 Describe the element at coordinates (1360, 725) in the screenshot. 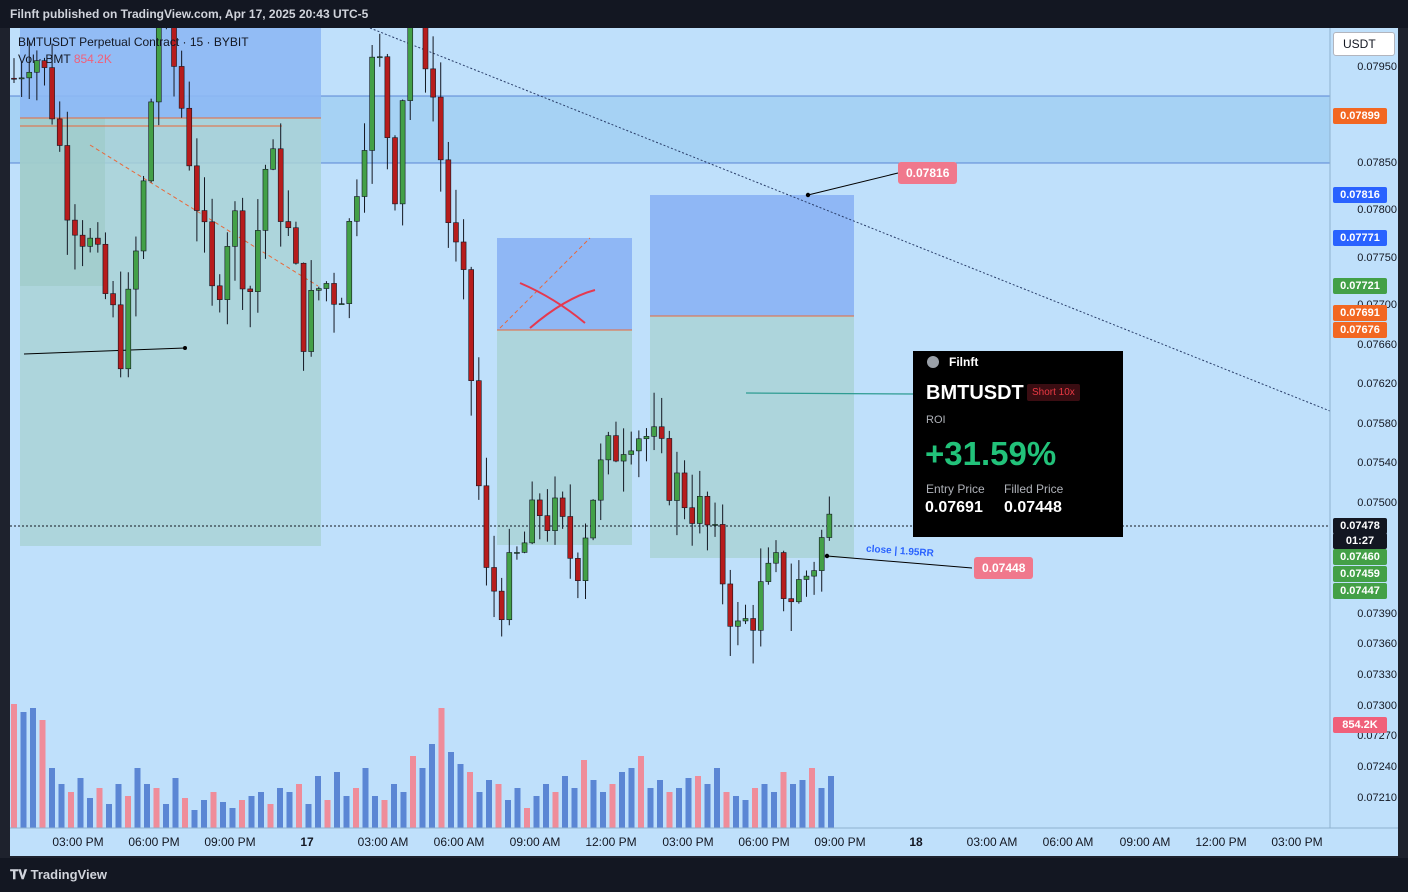

I see `volume-badge: 854.2K` at that location.